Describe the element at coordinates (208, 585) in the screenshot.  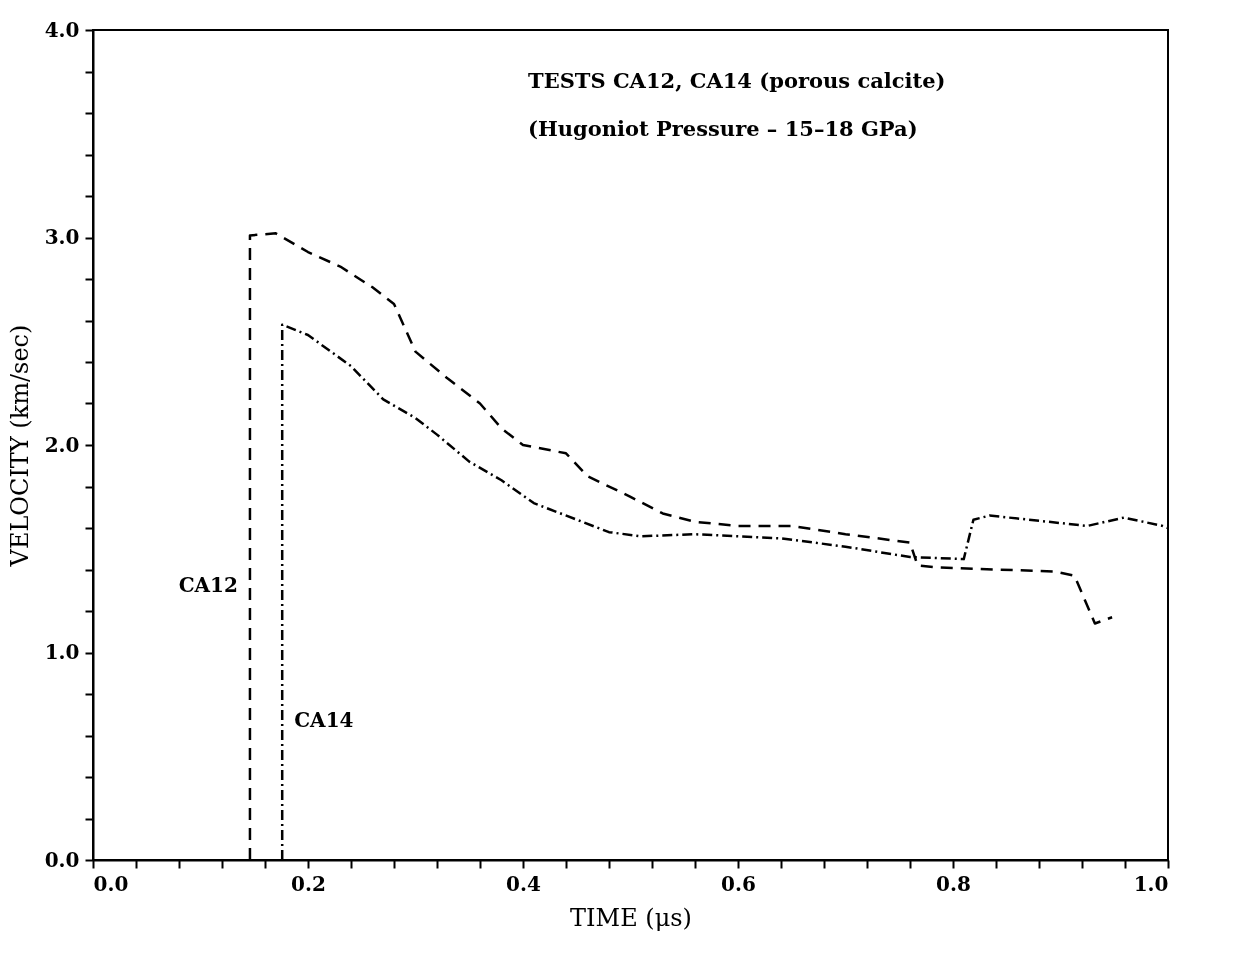
I see `series-label: CA12` at that location.